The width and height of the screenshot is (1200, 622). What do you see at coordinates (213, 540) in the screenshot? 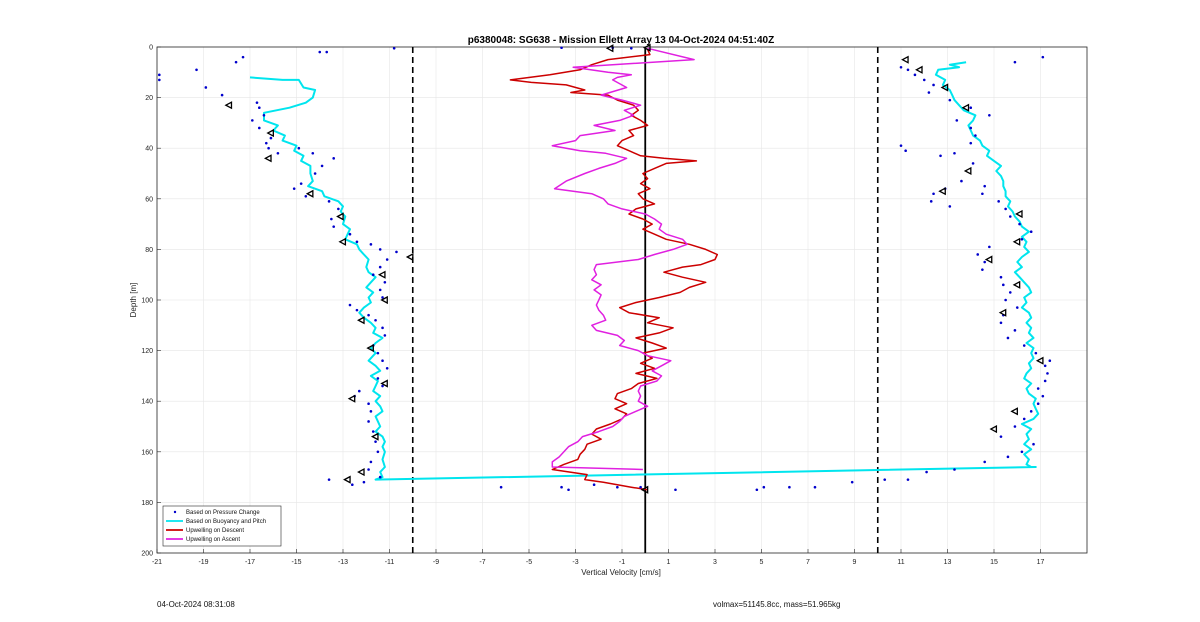
I see `legend-entry: Upwelling on Ascent` at bounding box center [213, 540].